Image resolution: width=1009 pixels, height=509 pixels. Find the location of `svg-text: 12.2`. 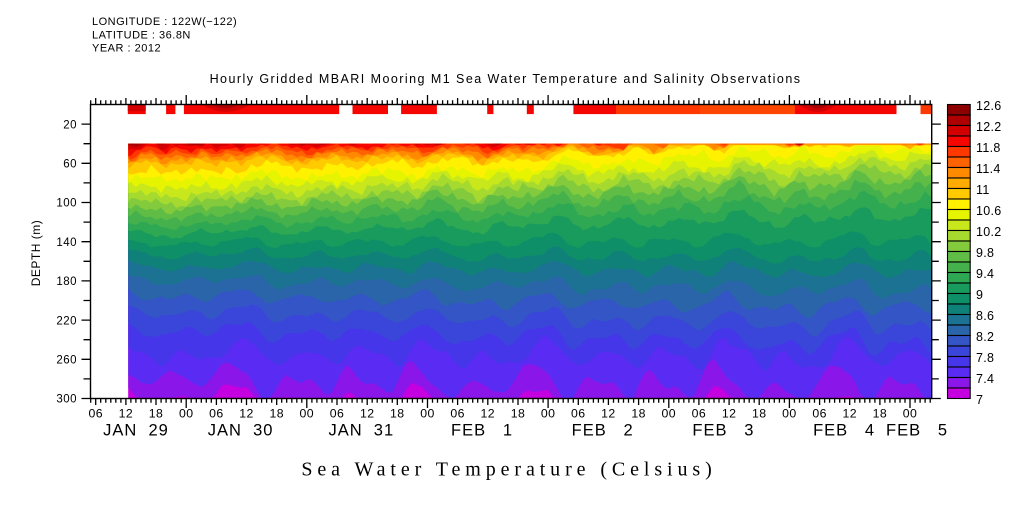

svg-text: 12.2 is located at coordinates (989, 127).